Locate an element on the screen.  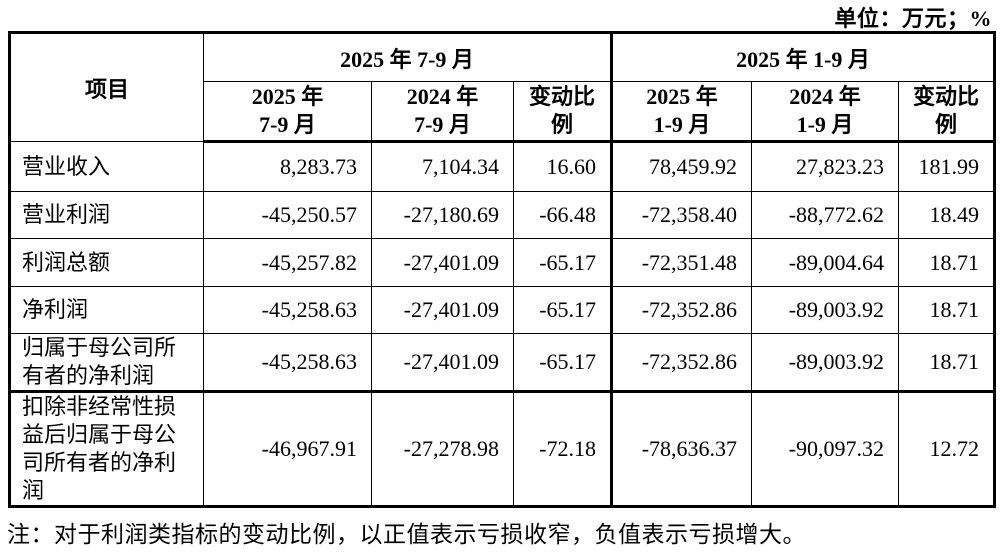
item-label: 归属于母公司所 有者的净利润 is located at coordinates (106, 362).